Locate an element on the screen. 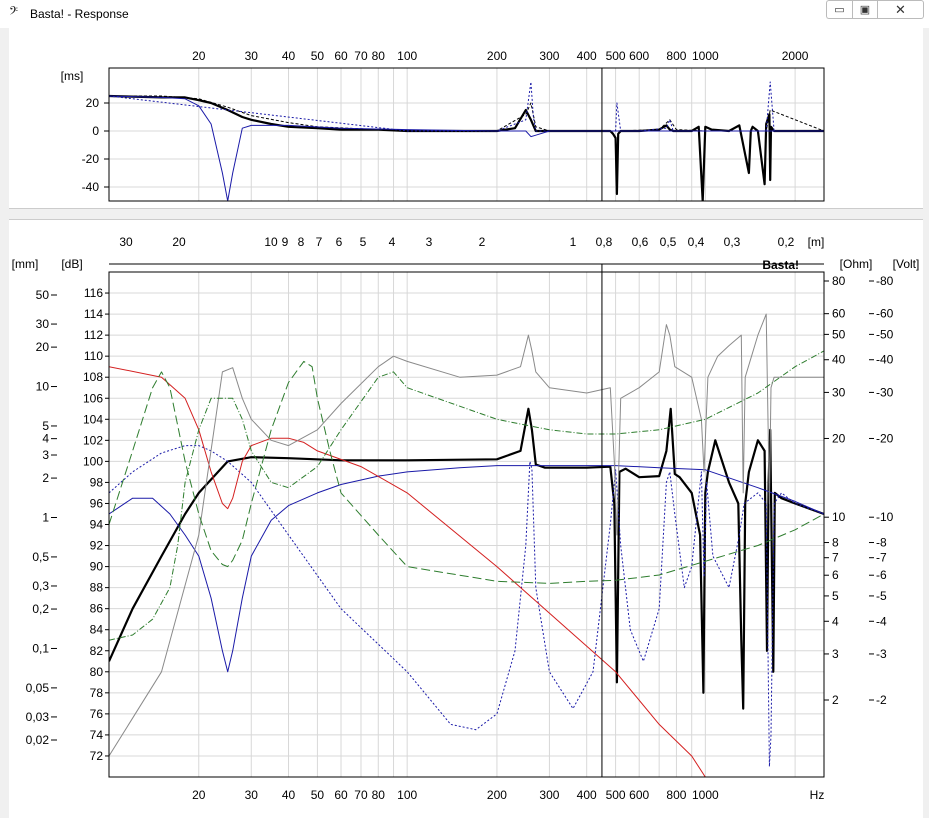  x-tick-label: 60 is located at coordinates (341, 795).